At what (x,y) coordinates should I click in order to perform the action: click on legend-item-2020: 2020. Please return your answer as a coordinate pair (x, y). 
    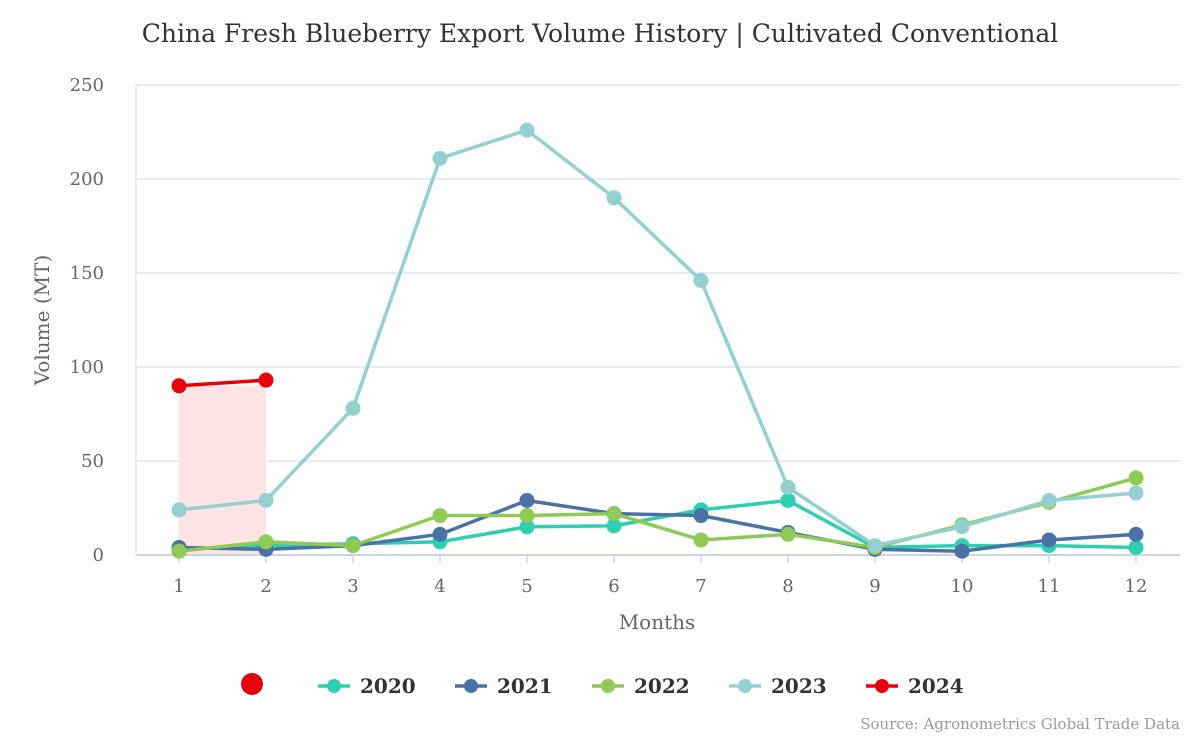
    Looking at the image, I should click on (367, 686).